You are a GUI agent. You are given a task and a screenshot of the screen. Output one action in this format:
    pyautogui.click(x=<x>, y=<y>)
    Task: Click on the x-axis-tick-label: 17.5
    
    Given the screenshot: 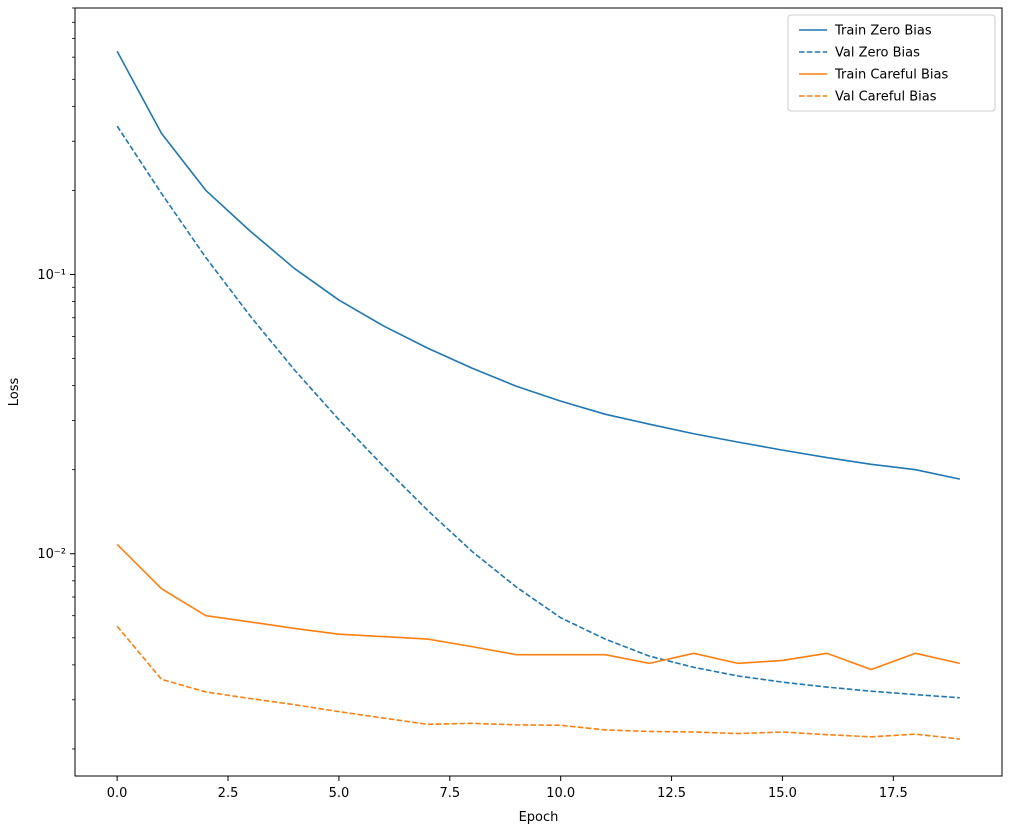 What is the action you would take?
    pyautogui.click(x=893, y=793)
    